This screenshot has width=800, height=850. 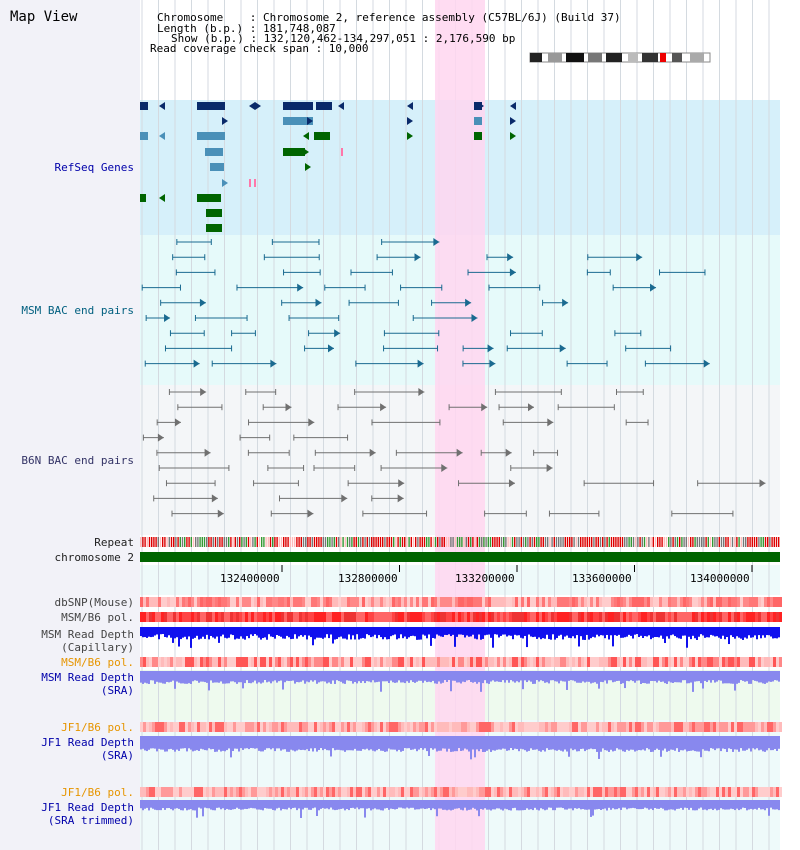 I want to click on track-label-msm-depth-sra: MSM Read Depth, so click(x=87, y=677).